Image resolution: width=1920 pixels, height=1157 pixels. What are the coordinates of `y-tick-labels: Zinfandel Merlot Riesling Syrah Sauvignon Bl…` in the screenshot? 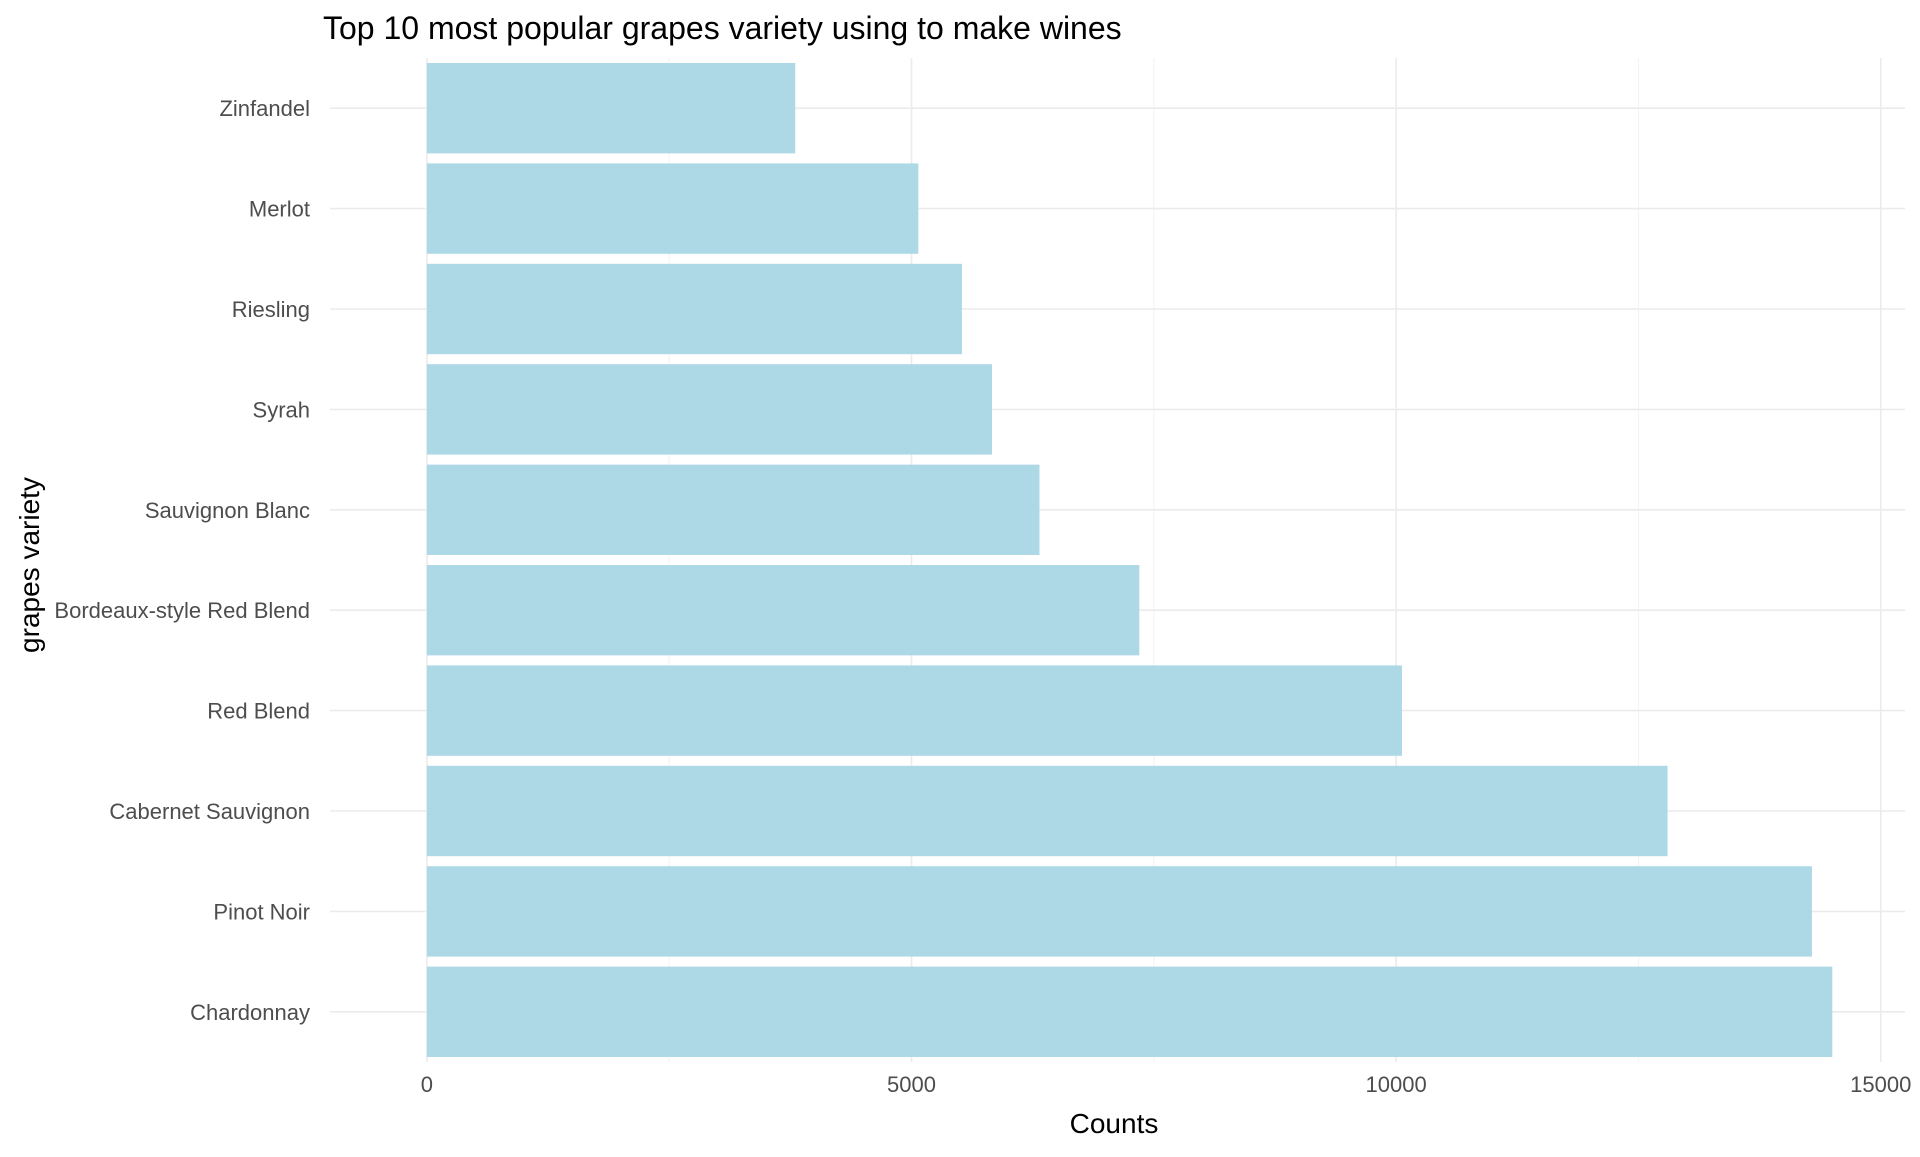 It's located at (182, 560).